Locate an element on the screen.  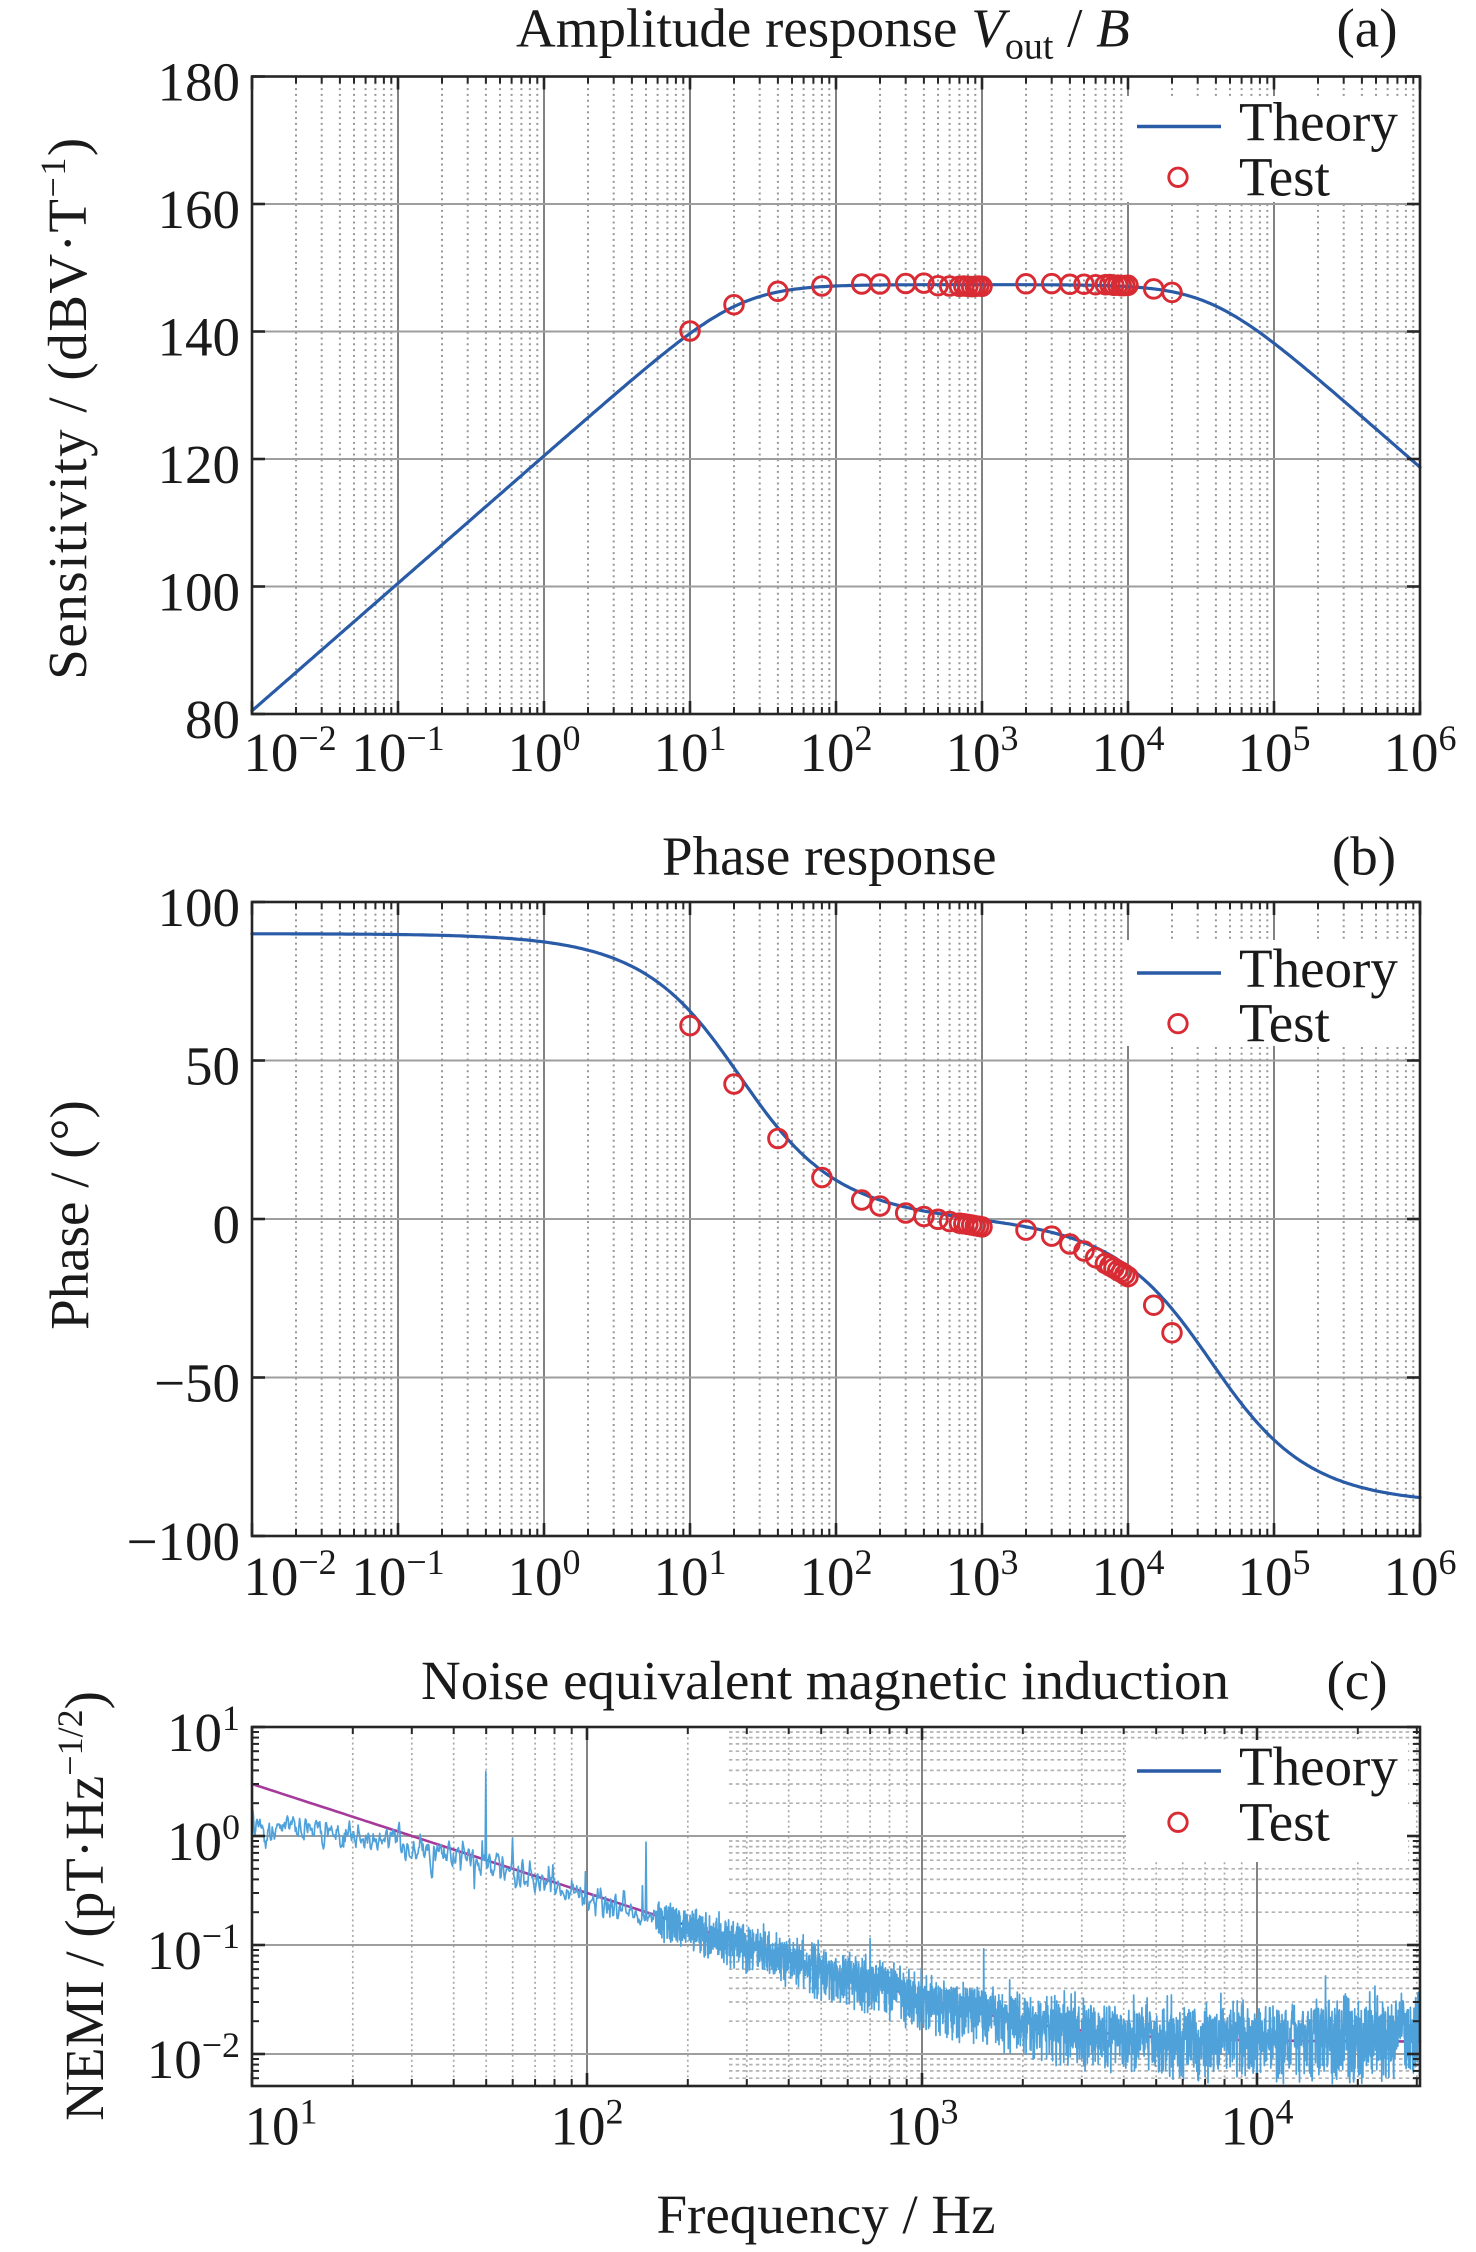
svg-text: −50 is located at coordinates (197, 1383).